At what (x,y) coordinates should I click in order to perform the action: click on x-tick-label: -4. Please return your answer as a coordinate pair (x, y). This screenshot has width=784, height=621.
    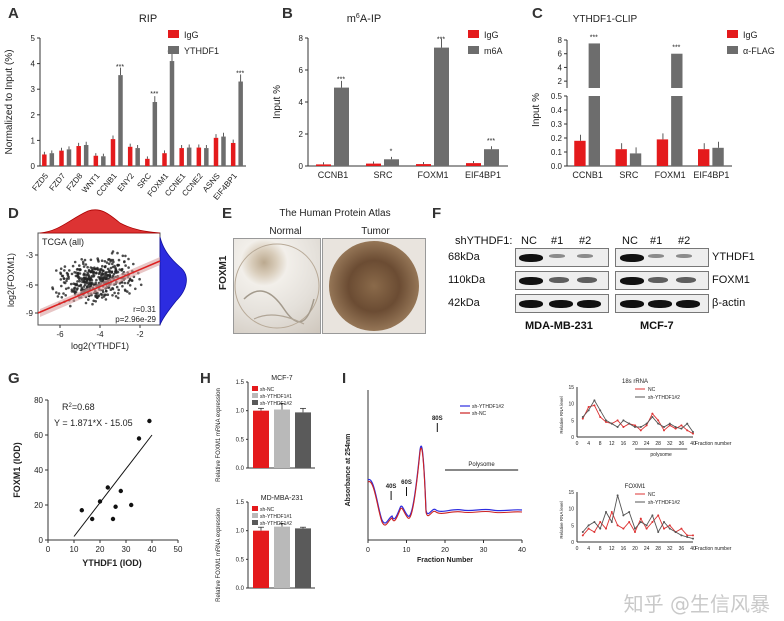
    Looking at the image, I should click on (100, 334).